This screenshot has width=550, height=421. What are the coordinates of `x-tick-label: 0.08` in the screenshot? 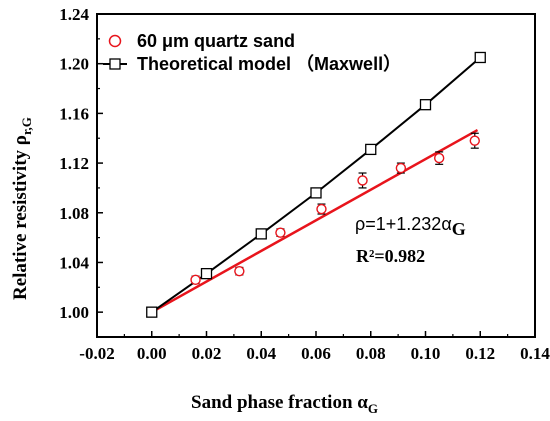 It's located at (371, 353).